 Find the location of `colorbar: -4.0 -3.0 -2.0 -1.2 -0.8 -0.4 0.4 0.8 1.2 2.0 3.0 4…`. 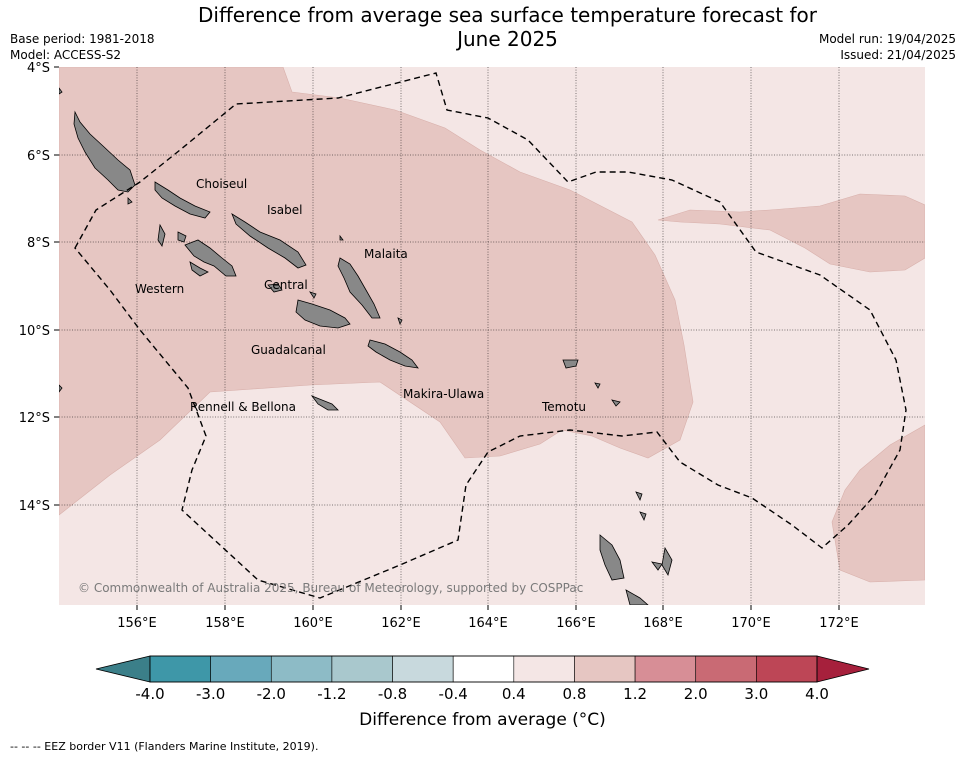

colorbar: -4.0 -3.0 -2.0 -1.2 -0.8 -0.4 0.4 0.8 1.2 2.0 3.0 4… is located at coordinates (482, 679).